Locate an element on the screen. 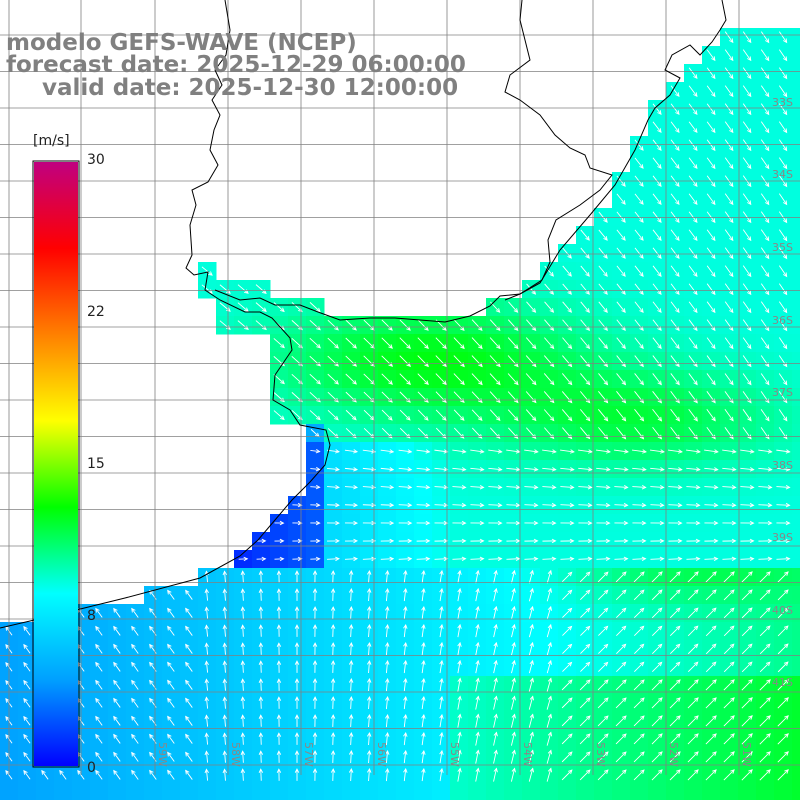 This screenshot has height=800, width=800. colorbar-tick-22: 22 is located at coordinates (96, 312).